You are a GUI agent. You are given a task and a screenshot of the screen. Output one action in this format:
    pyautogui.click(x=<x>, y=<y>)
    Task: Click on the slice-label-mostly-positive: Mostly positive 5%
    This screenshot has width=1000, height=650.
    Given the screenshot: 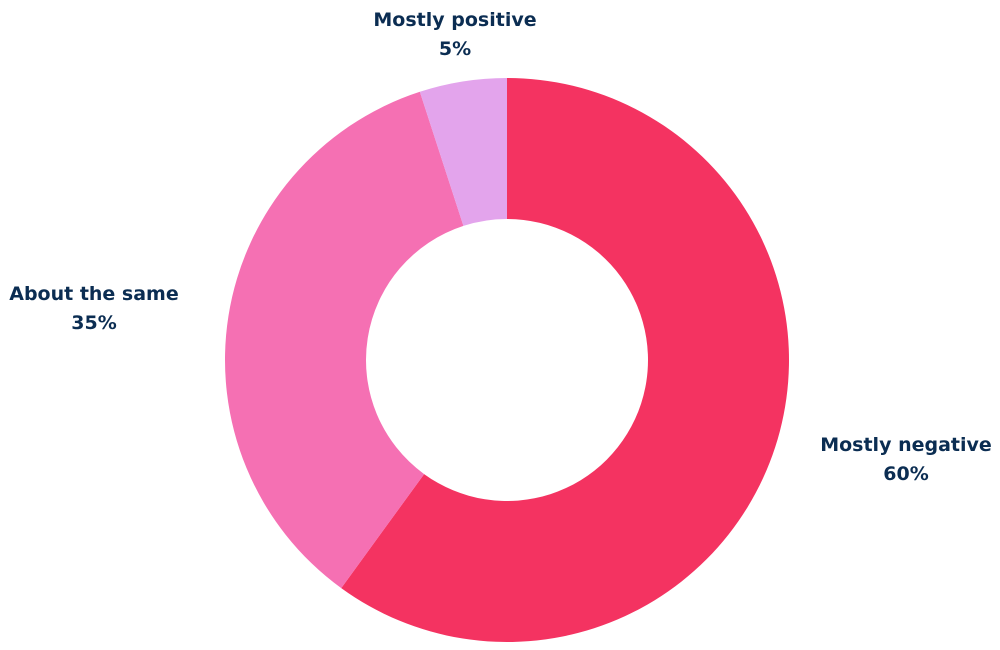 What is the action you would take?
    pyautogui.click(x=455, y=35)
    